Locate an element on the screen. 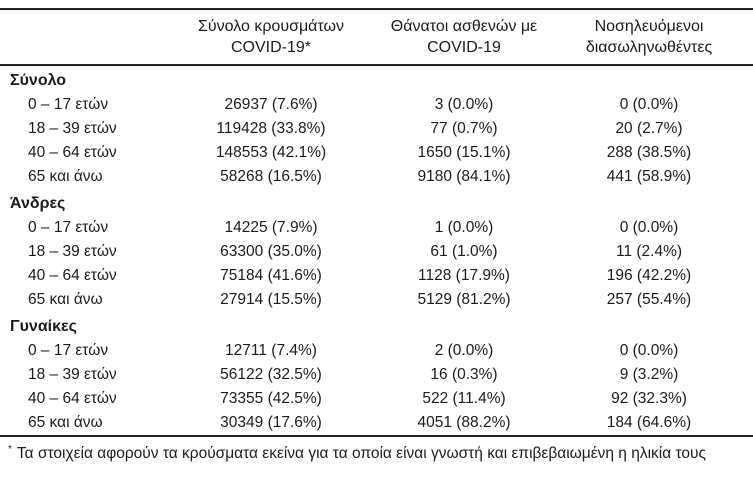 Image resolution: width=753 pixels, height=481 pixels. deaths-cell: 522 (11.4%) is located at coordinates (464, 398).